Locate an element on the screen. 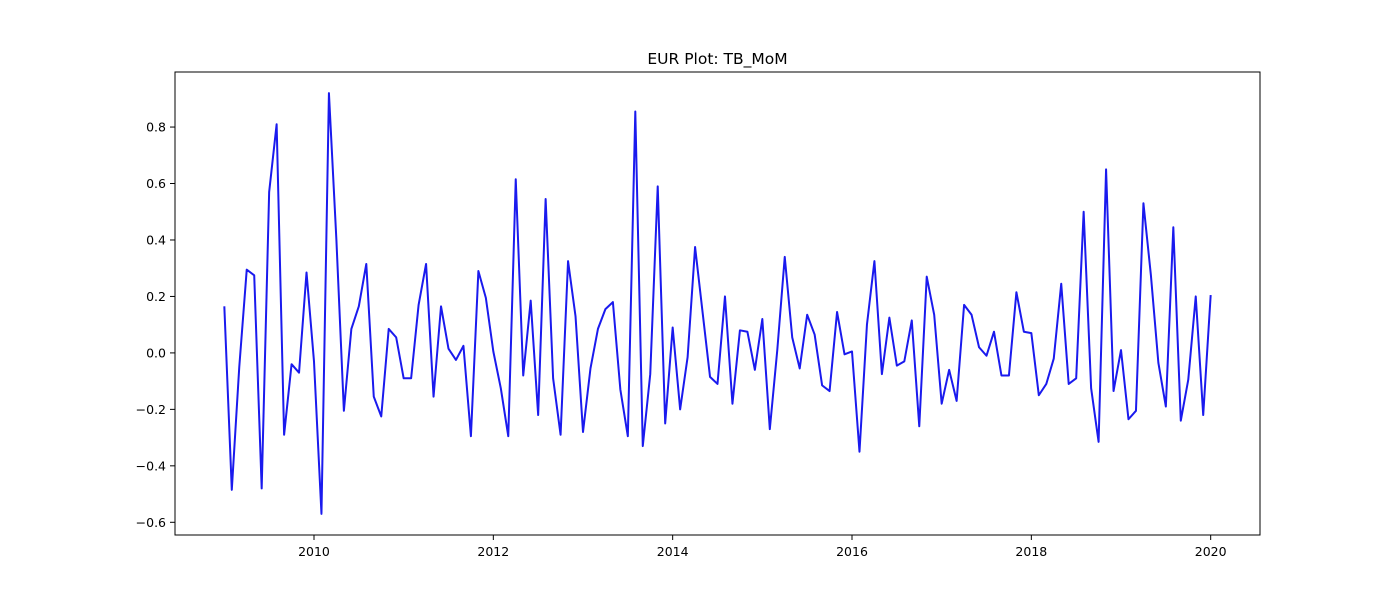 This screenshot has width=1400, height=600. x-tick-label: 2020 is located at coordinates (1211, 551).